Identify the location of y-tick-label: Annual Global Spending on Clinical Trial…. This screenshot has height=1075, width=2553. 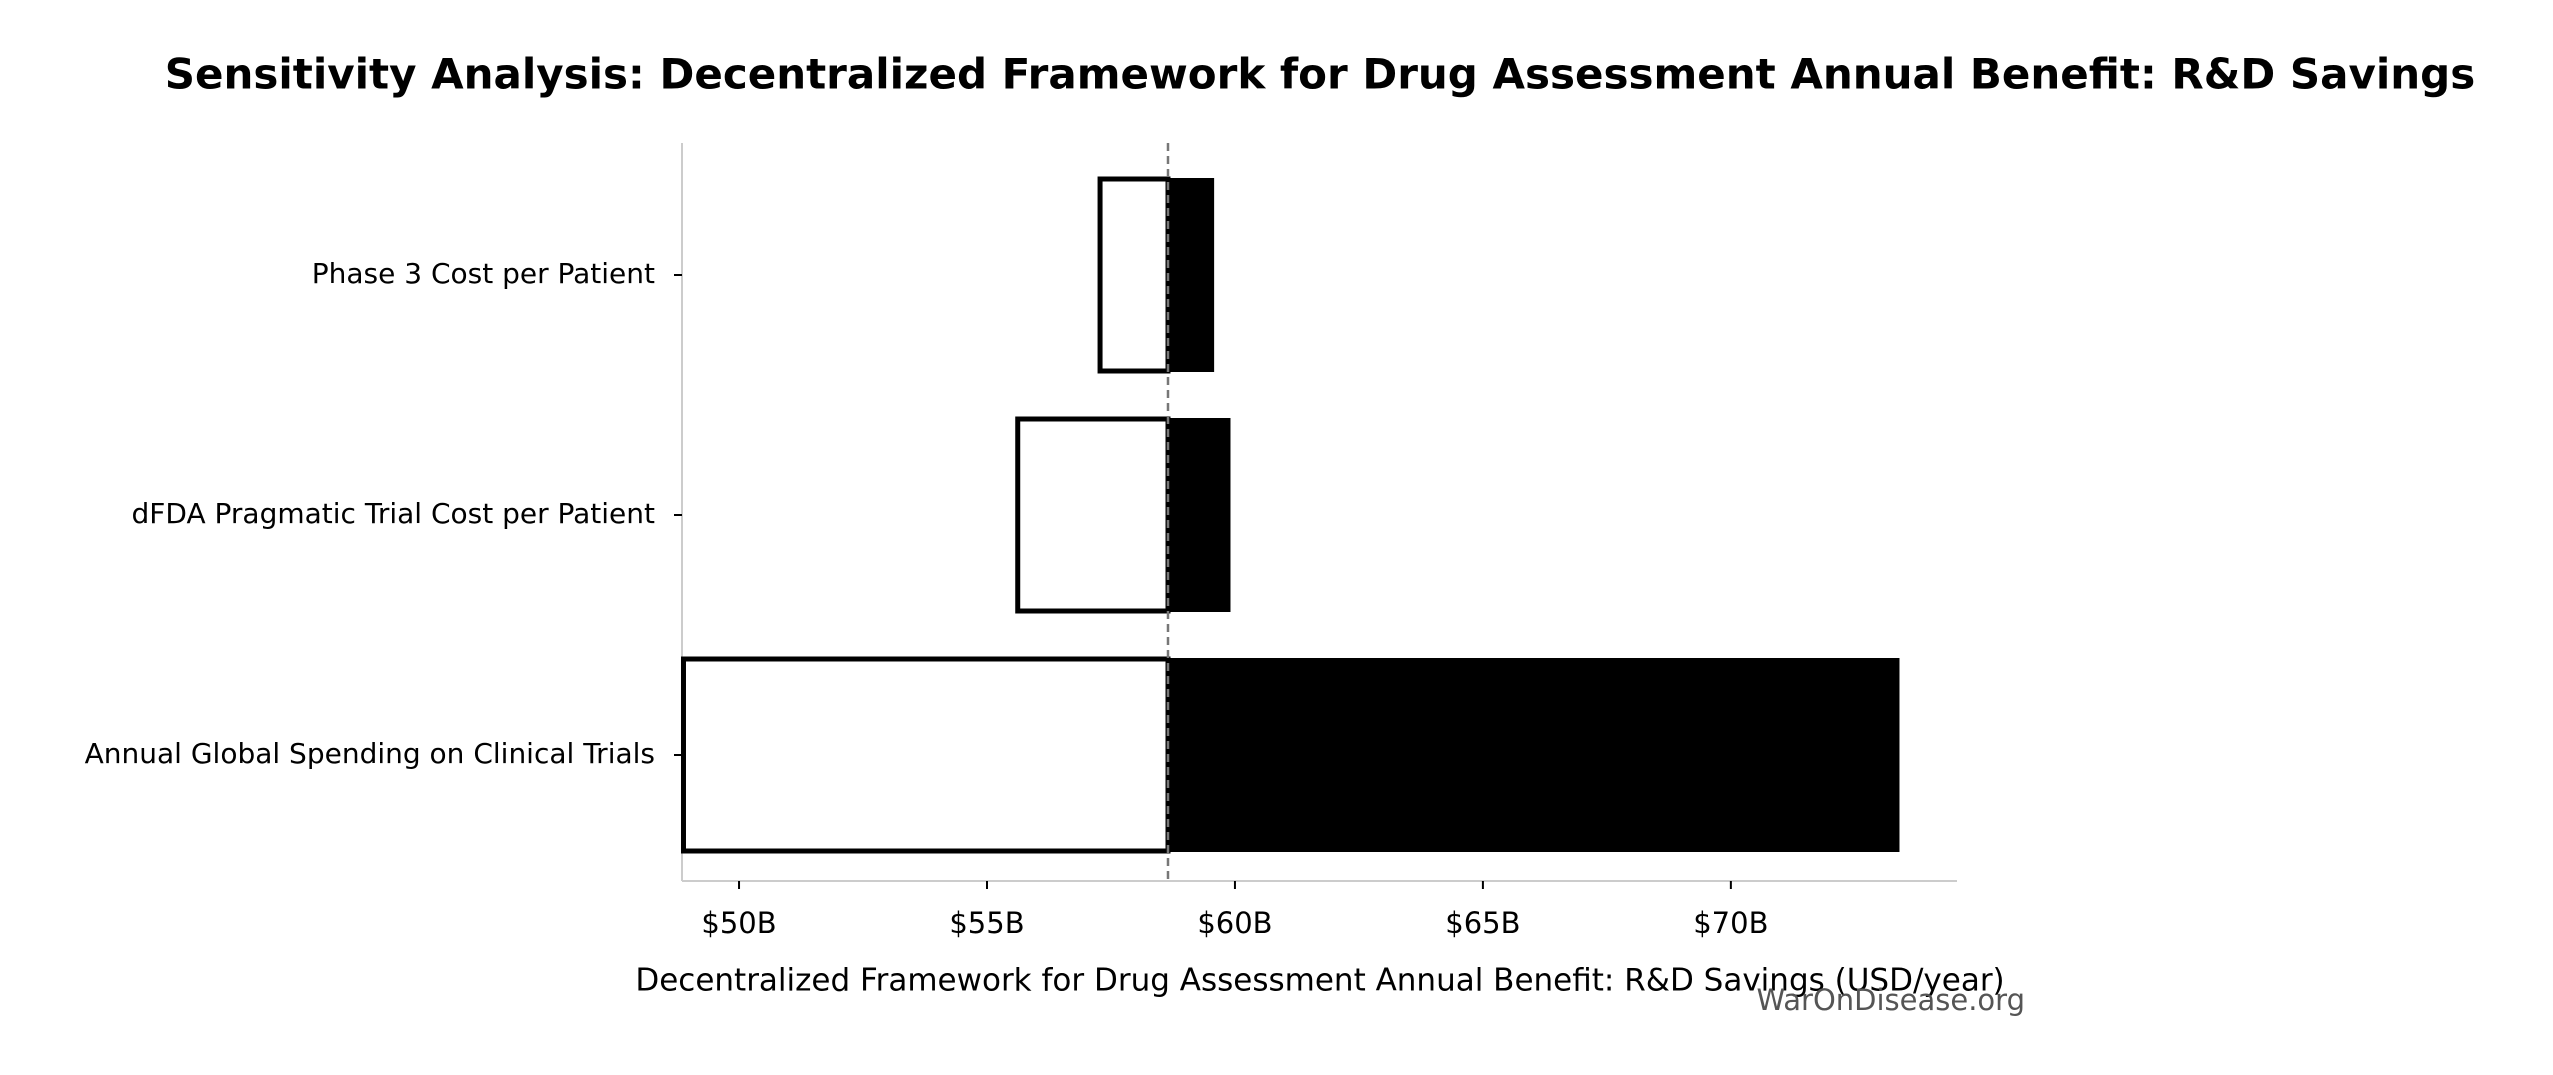
(370, 753).